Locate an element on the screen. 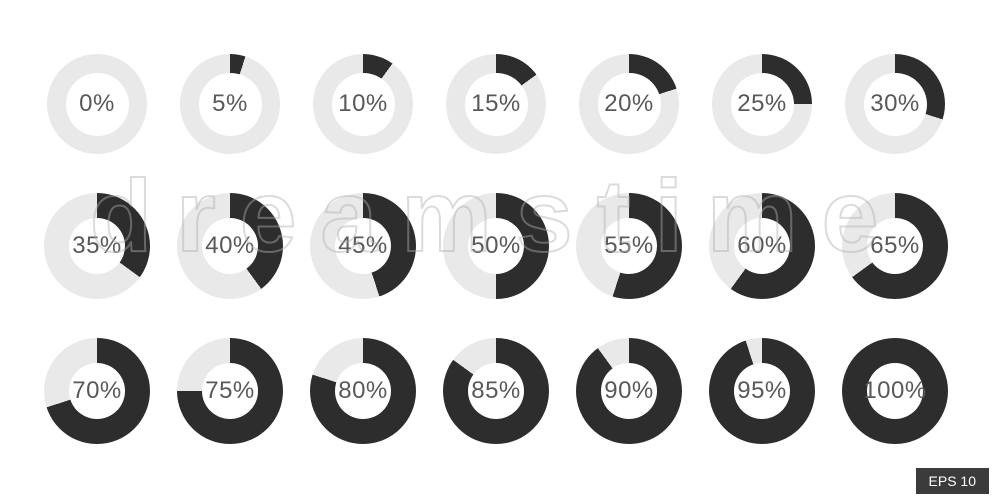  donut-hole: 60% is located at coordinates (762, 246).